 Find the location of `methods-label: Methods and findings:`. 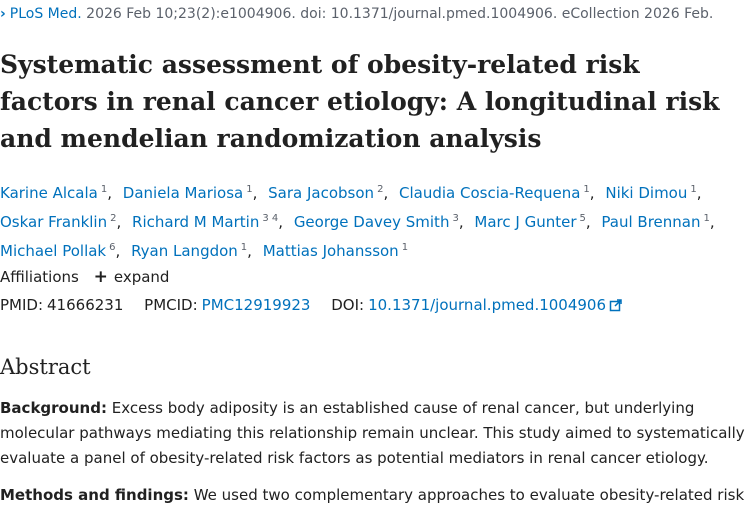

methods-label: Methods and findings: is located at coordinates (94, 495).